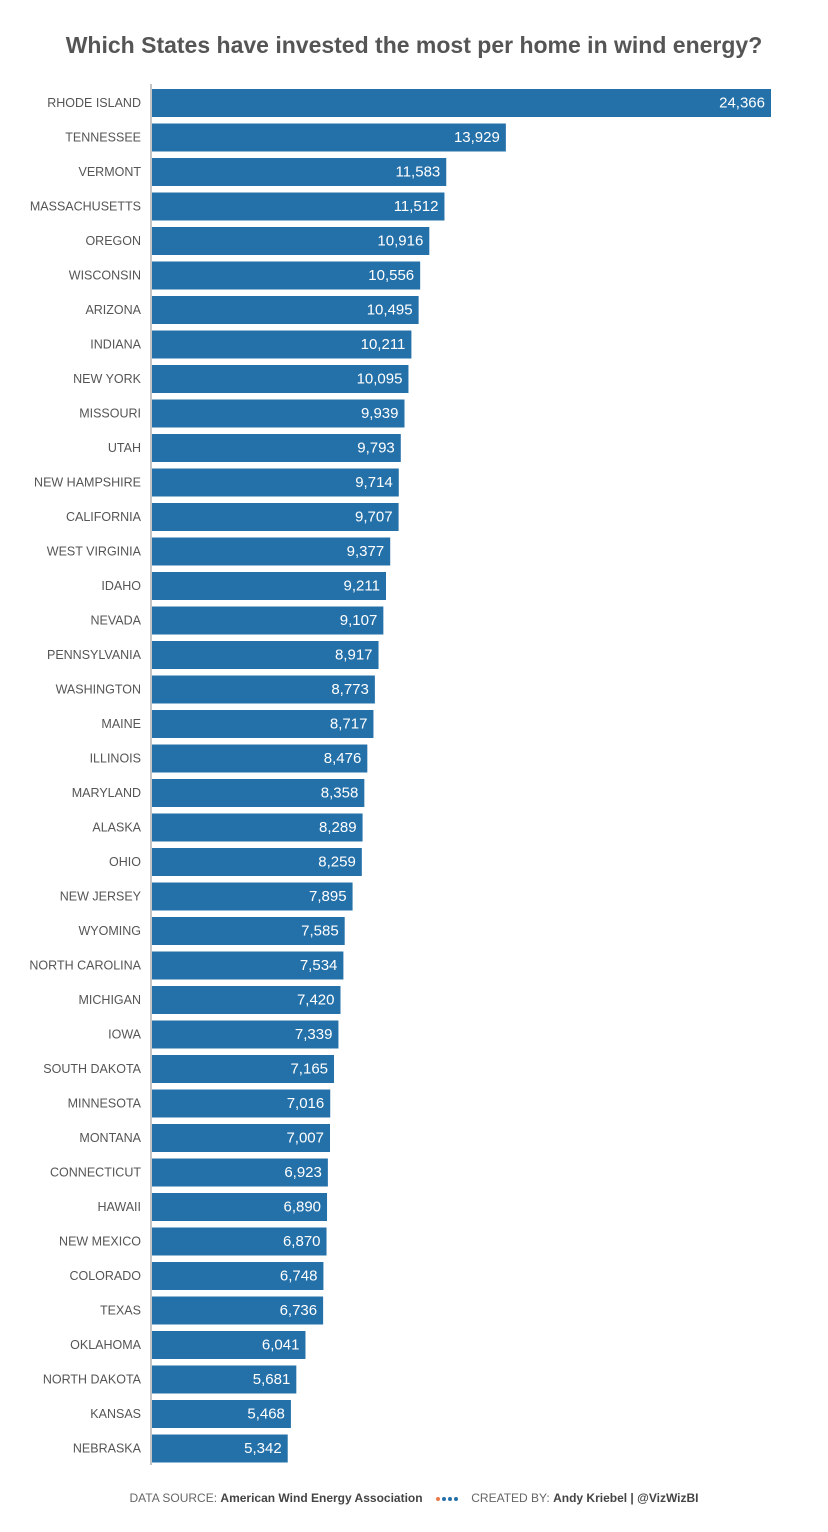  I want to click on bar-value-label: 8,476, so click(343, 758).